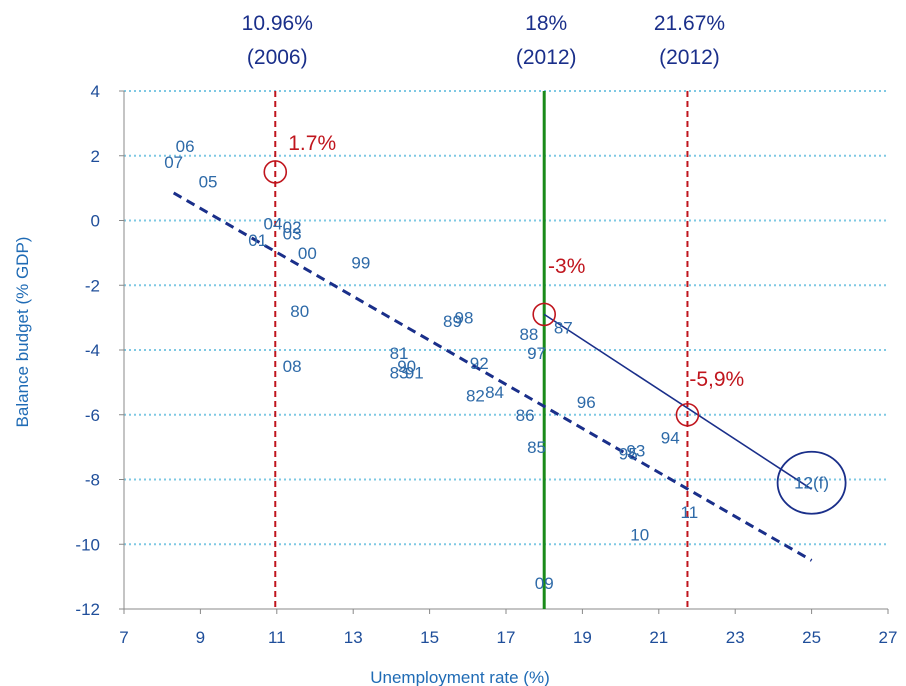 This screenshot has height=686, width=906. What do you see at coordinates (658, 637) in the screenshot?
I see `x-tick-label: 21` at bounding box center [658, 637].